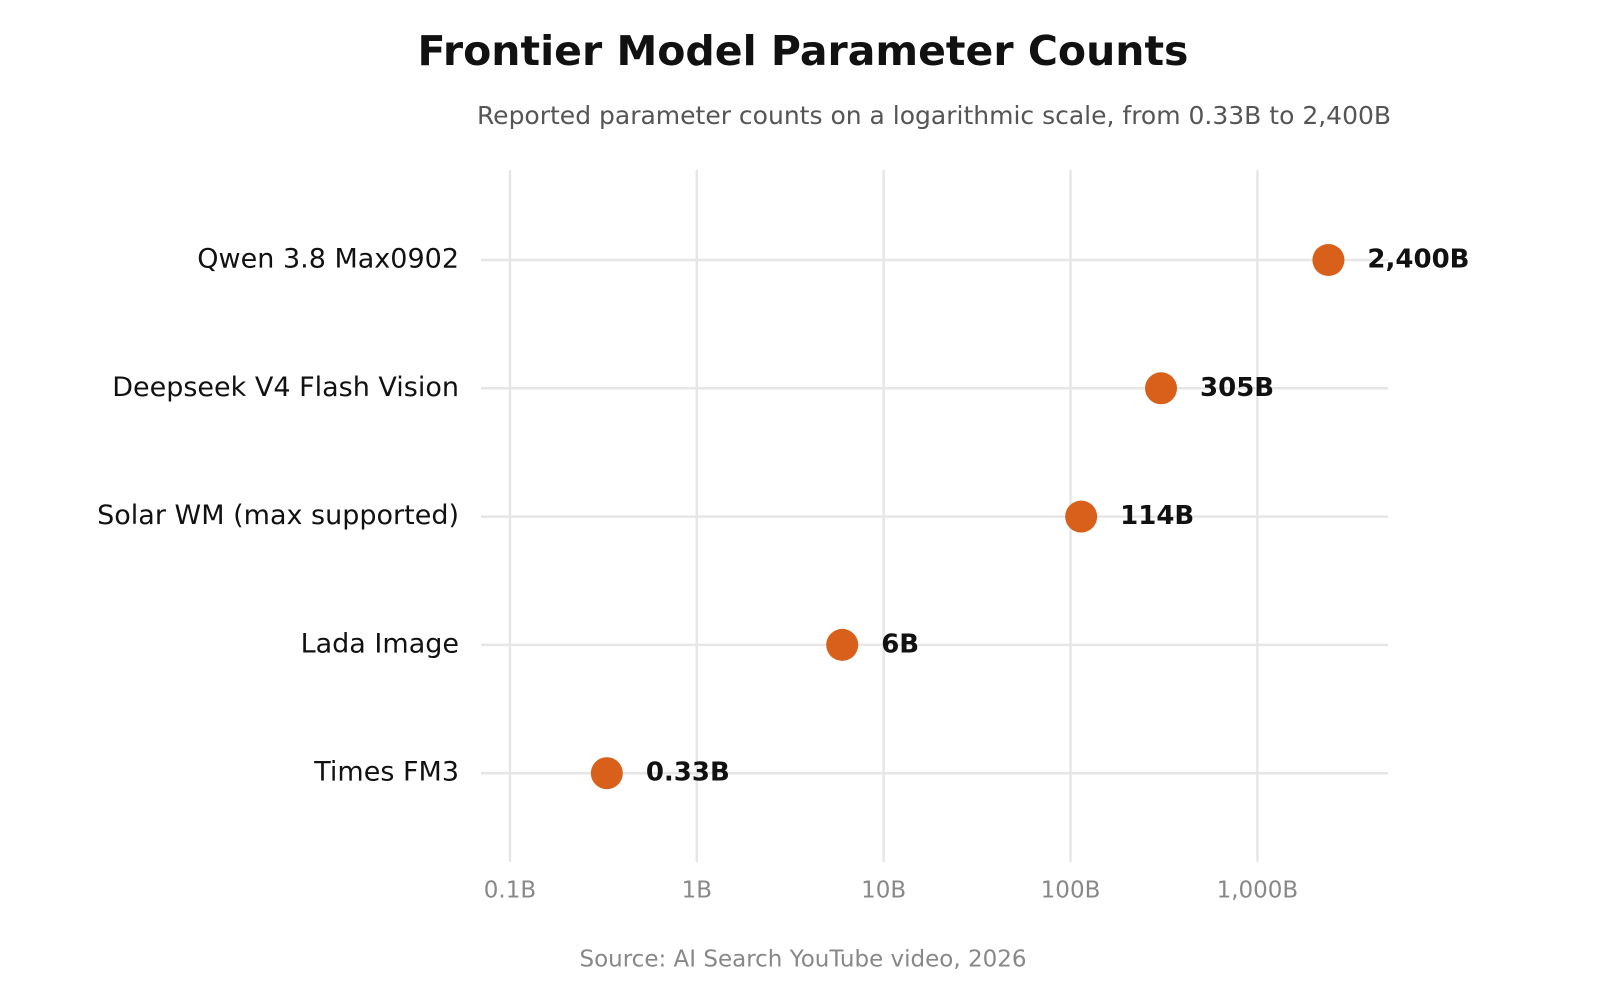 The width and height of the screenshot is (1600, 1000). Describe the element at coordinates (900, 644) in the screenshot. I see `value-label: 6B` at that location.